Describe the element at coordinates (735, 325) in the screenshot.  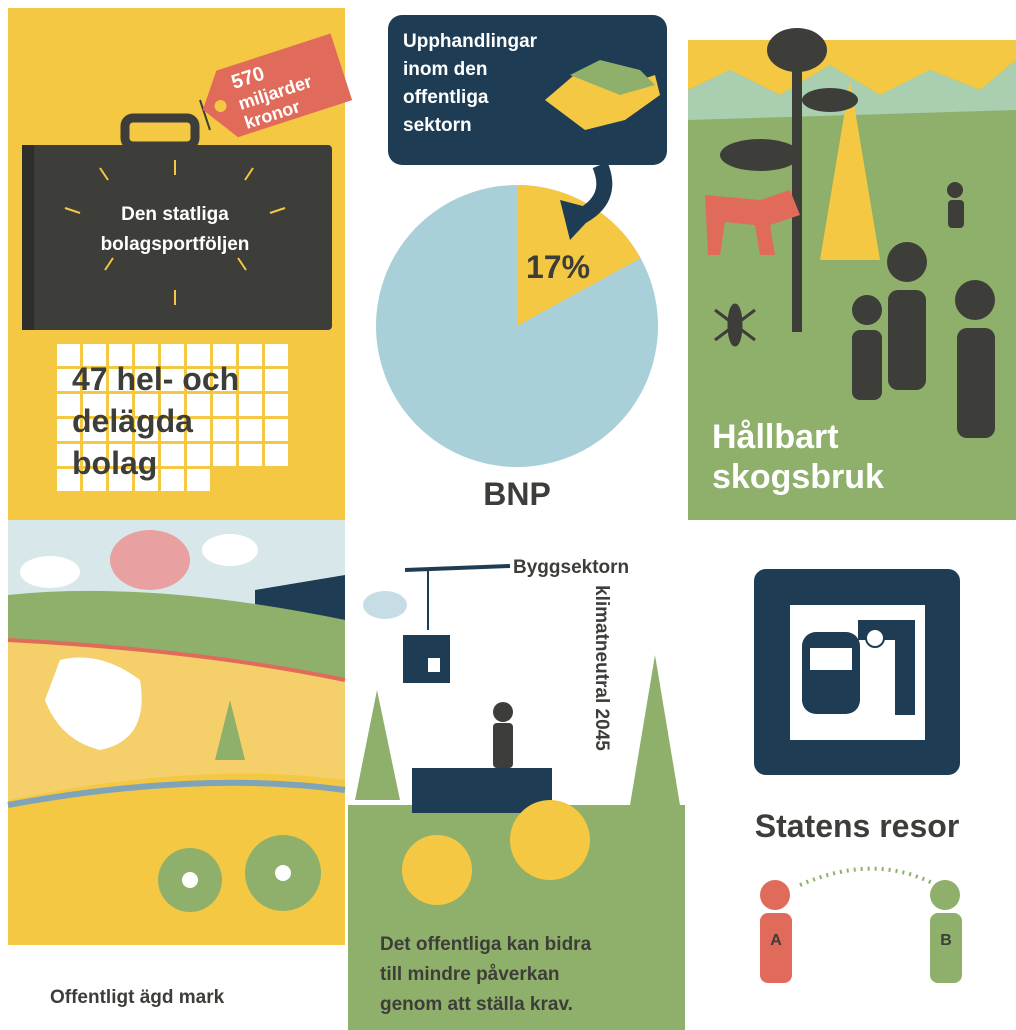
I see `ant` at that location.